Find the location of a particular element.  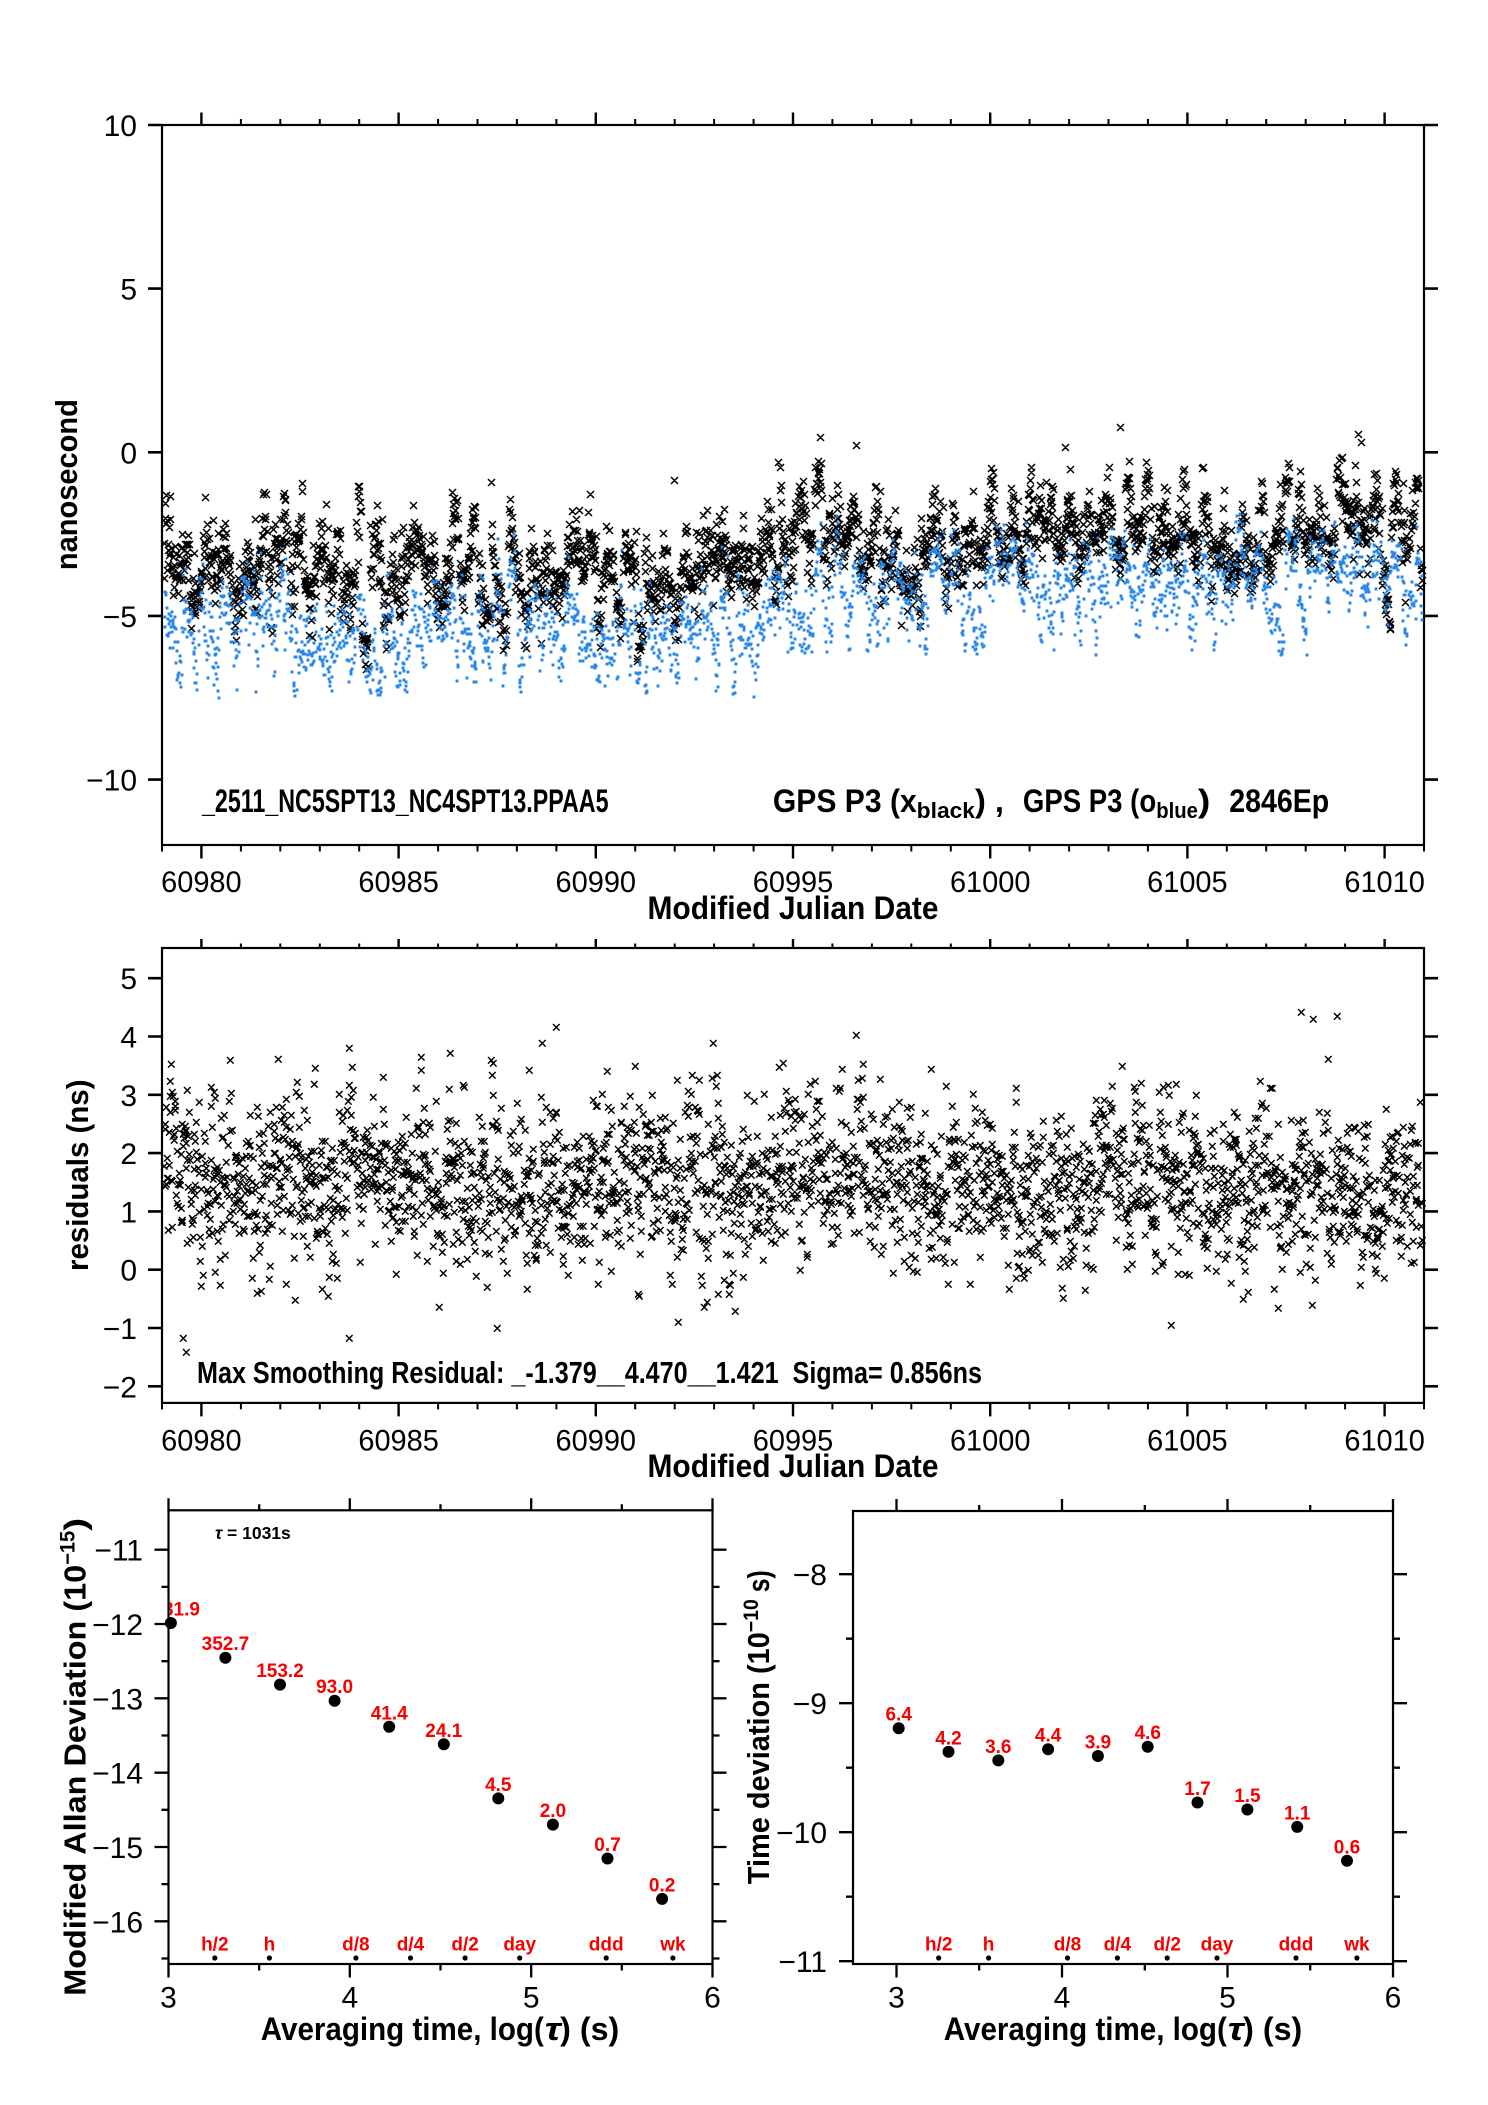

svg-text: s) is located at coordinates (758, 1584).